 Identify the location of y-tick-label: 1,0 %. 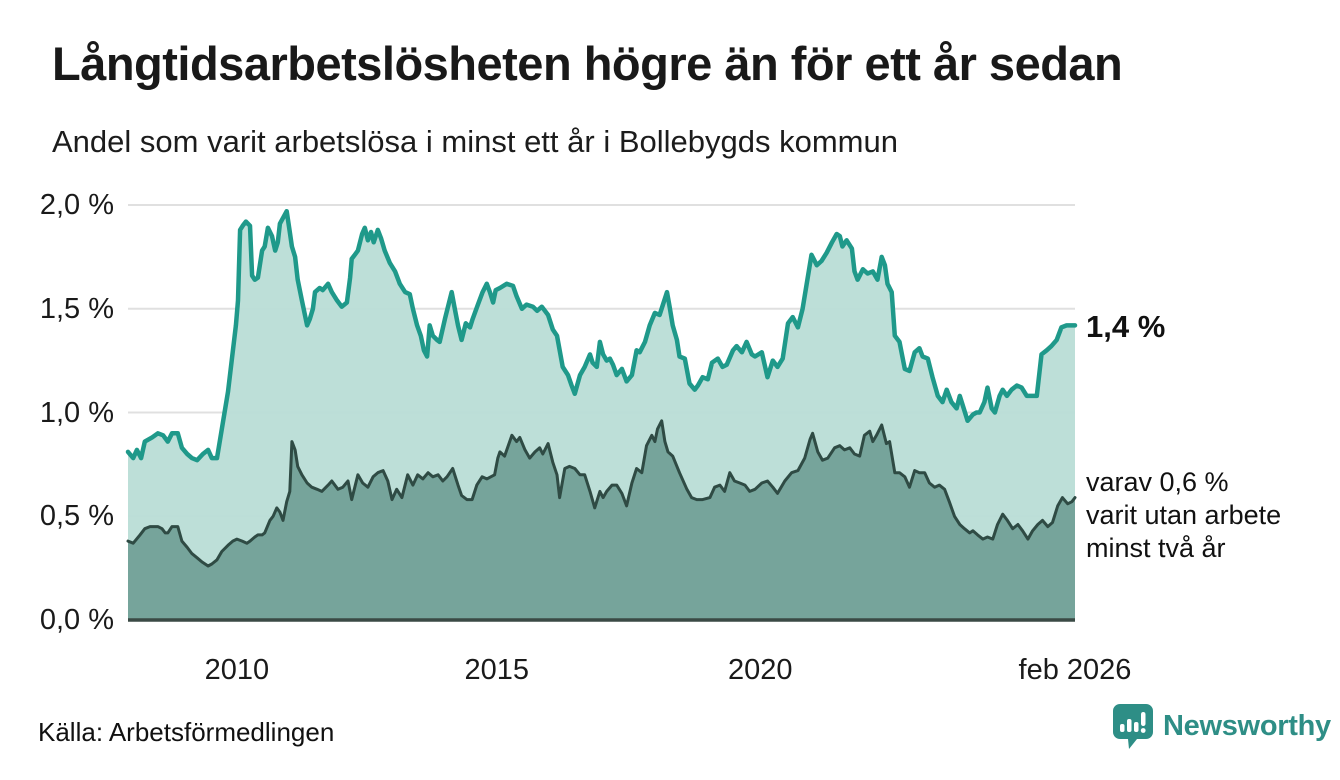
(76, 412).